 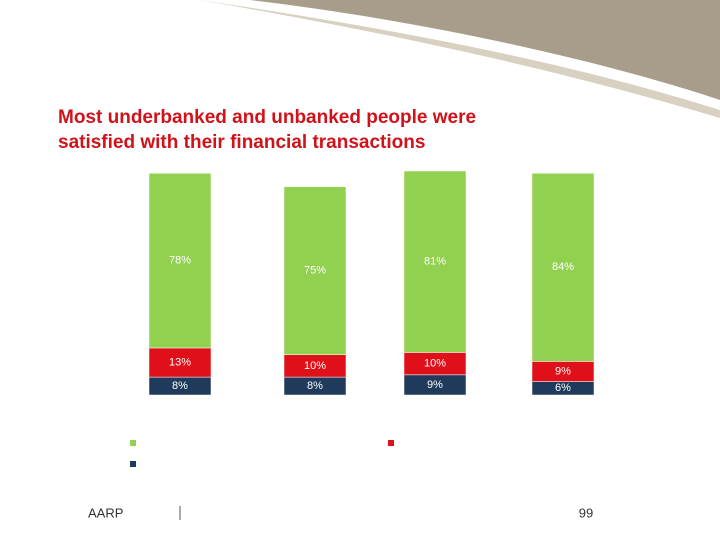 I want to click on data-label: 81%, so click(x=435, y=262).